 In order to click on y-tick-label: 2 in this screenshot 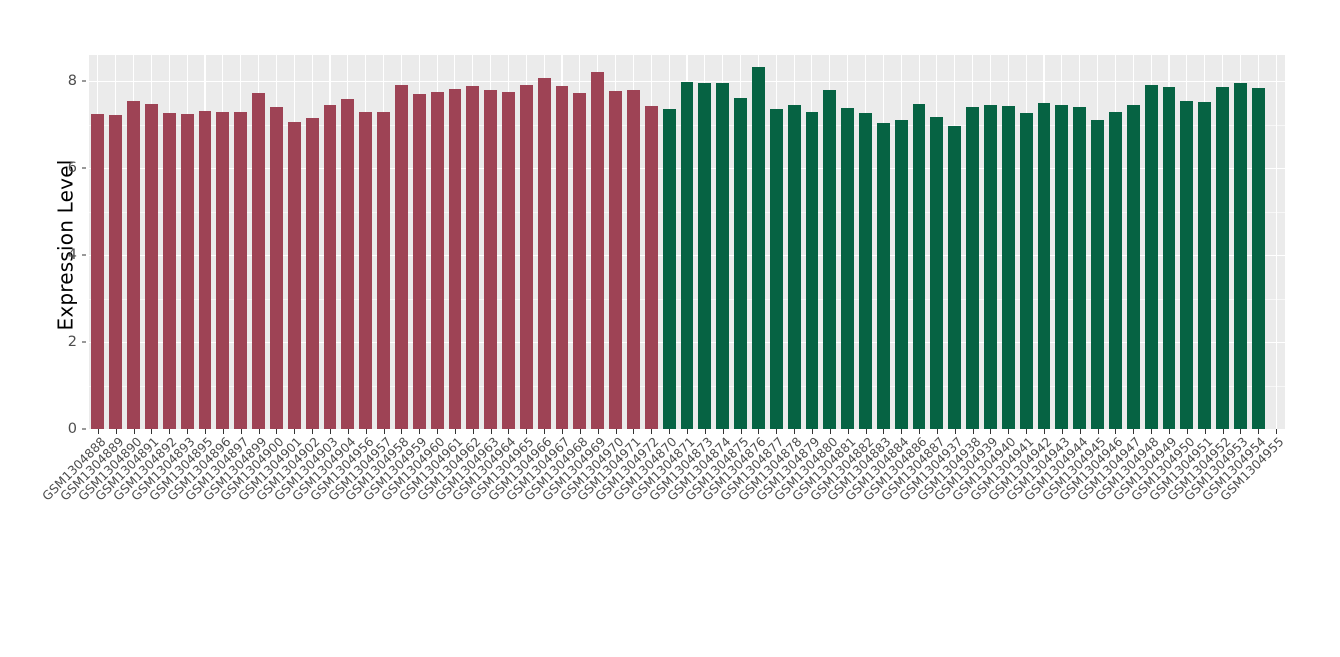, I will do `click(72, 342)`.